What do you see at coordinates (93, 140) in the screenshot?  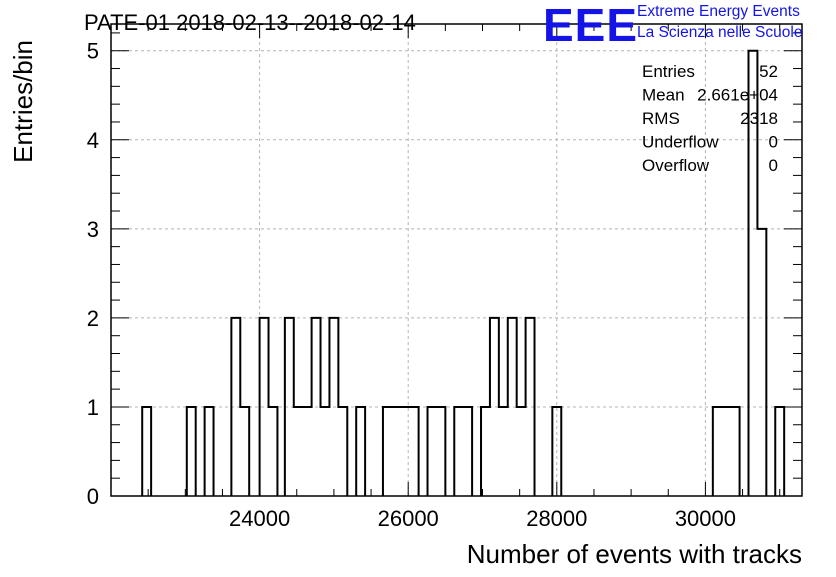 I see `y-tick-label: 4` at bounding box center [93, 140].